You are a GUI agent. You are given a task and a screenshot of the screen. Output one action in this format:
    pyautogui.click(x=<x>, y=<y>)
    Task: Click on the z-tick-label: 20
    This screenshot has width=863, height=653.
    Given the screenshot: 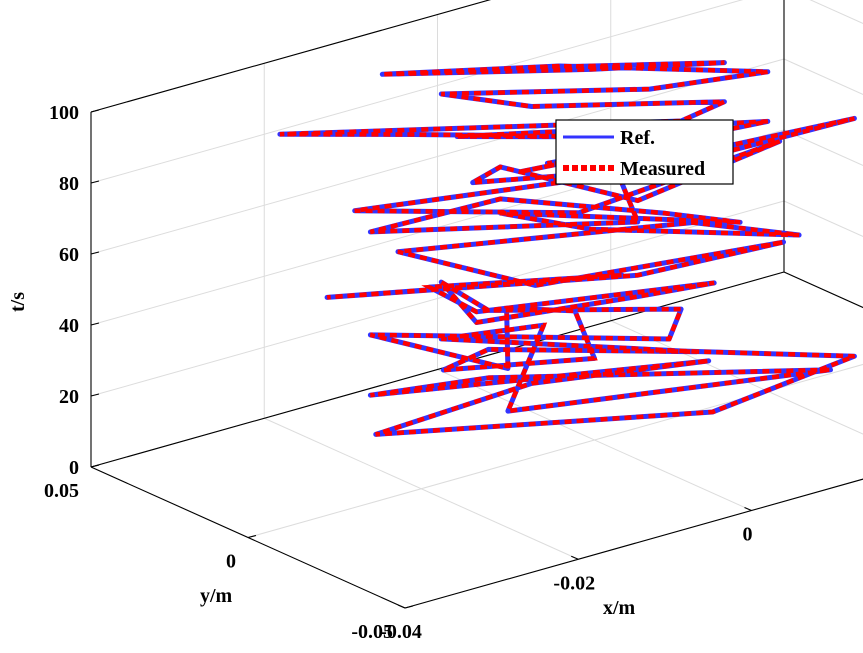 What is the action you would take?
    pyautogui.click(x=69, y=397)
    